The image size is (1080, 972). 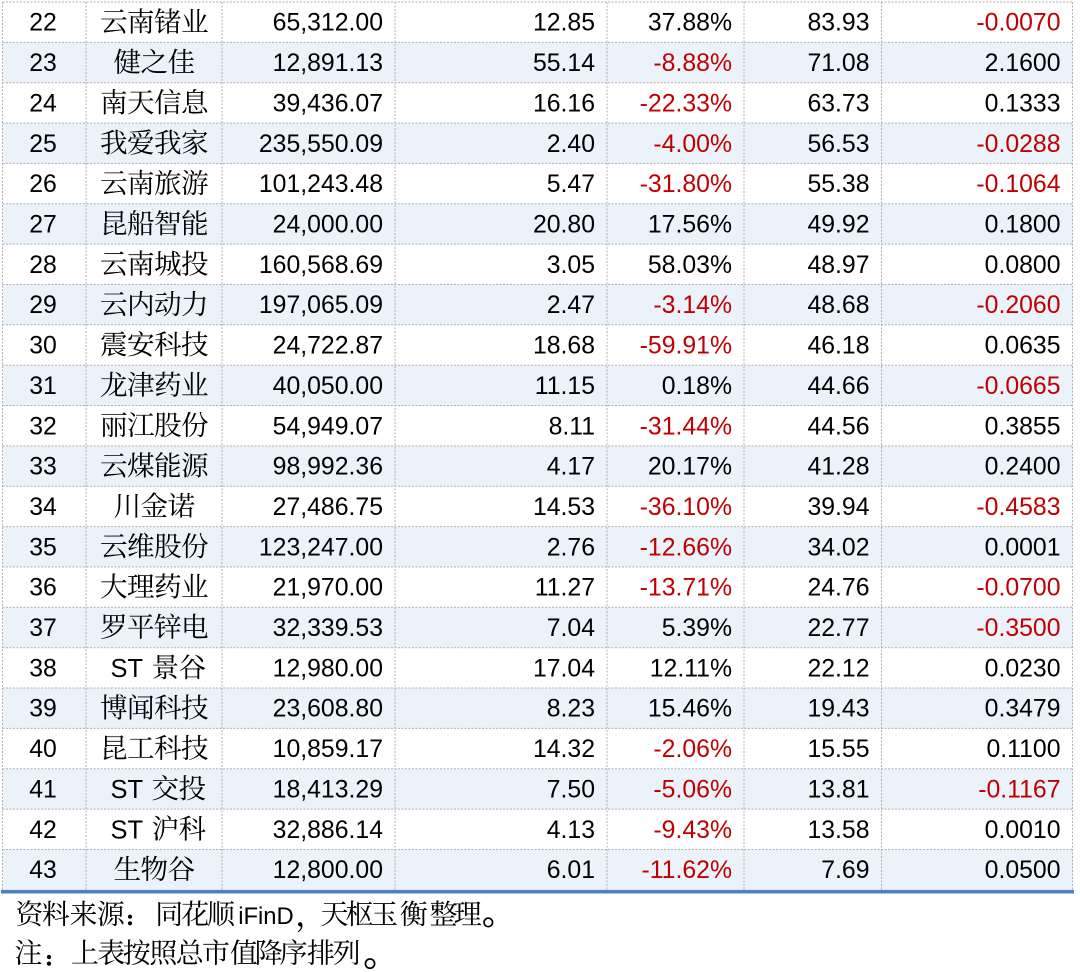 What do you see at coordinates (1018, 184) in the screenshot?
I see `svg-text: -0.1064` at bounding box center [1018, 184].